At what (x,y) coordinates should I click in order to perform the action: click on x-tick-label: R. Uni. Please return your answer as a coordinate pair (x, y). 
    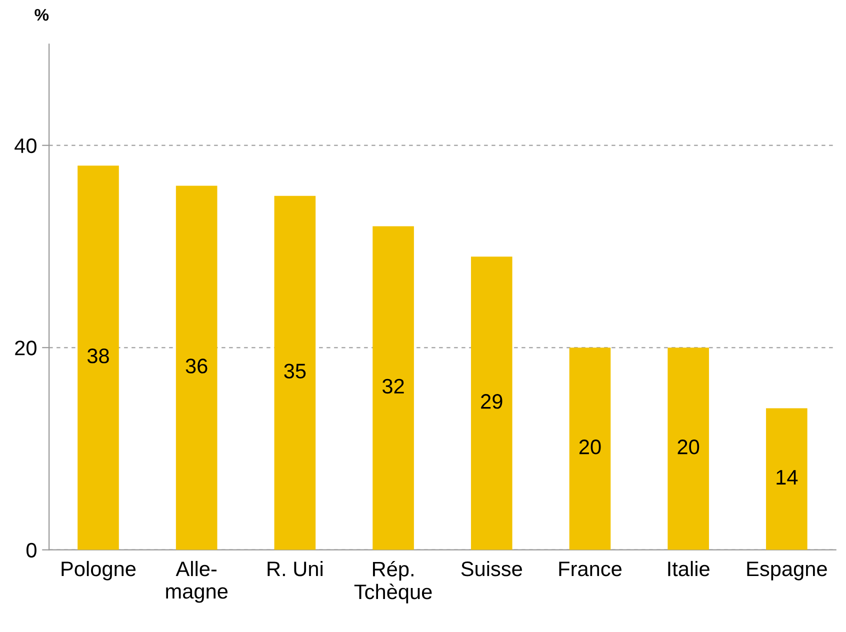
    Looking at the image, I should click on (295, 568).